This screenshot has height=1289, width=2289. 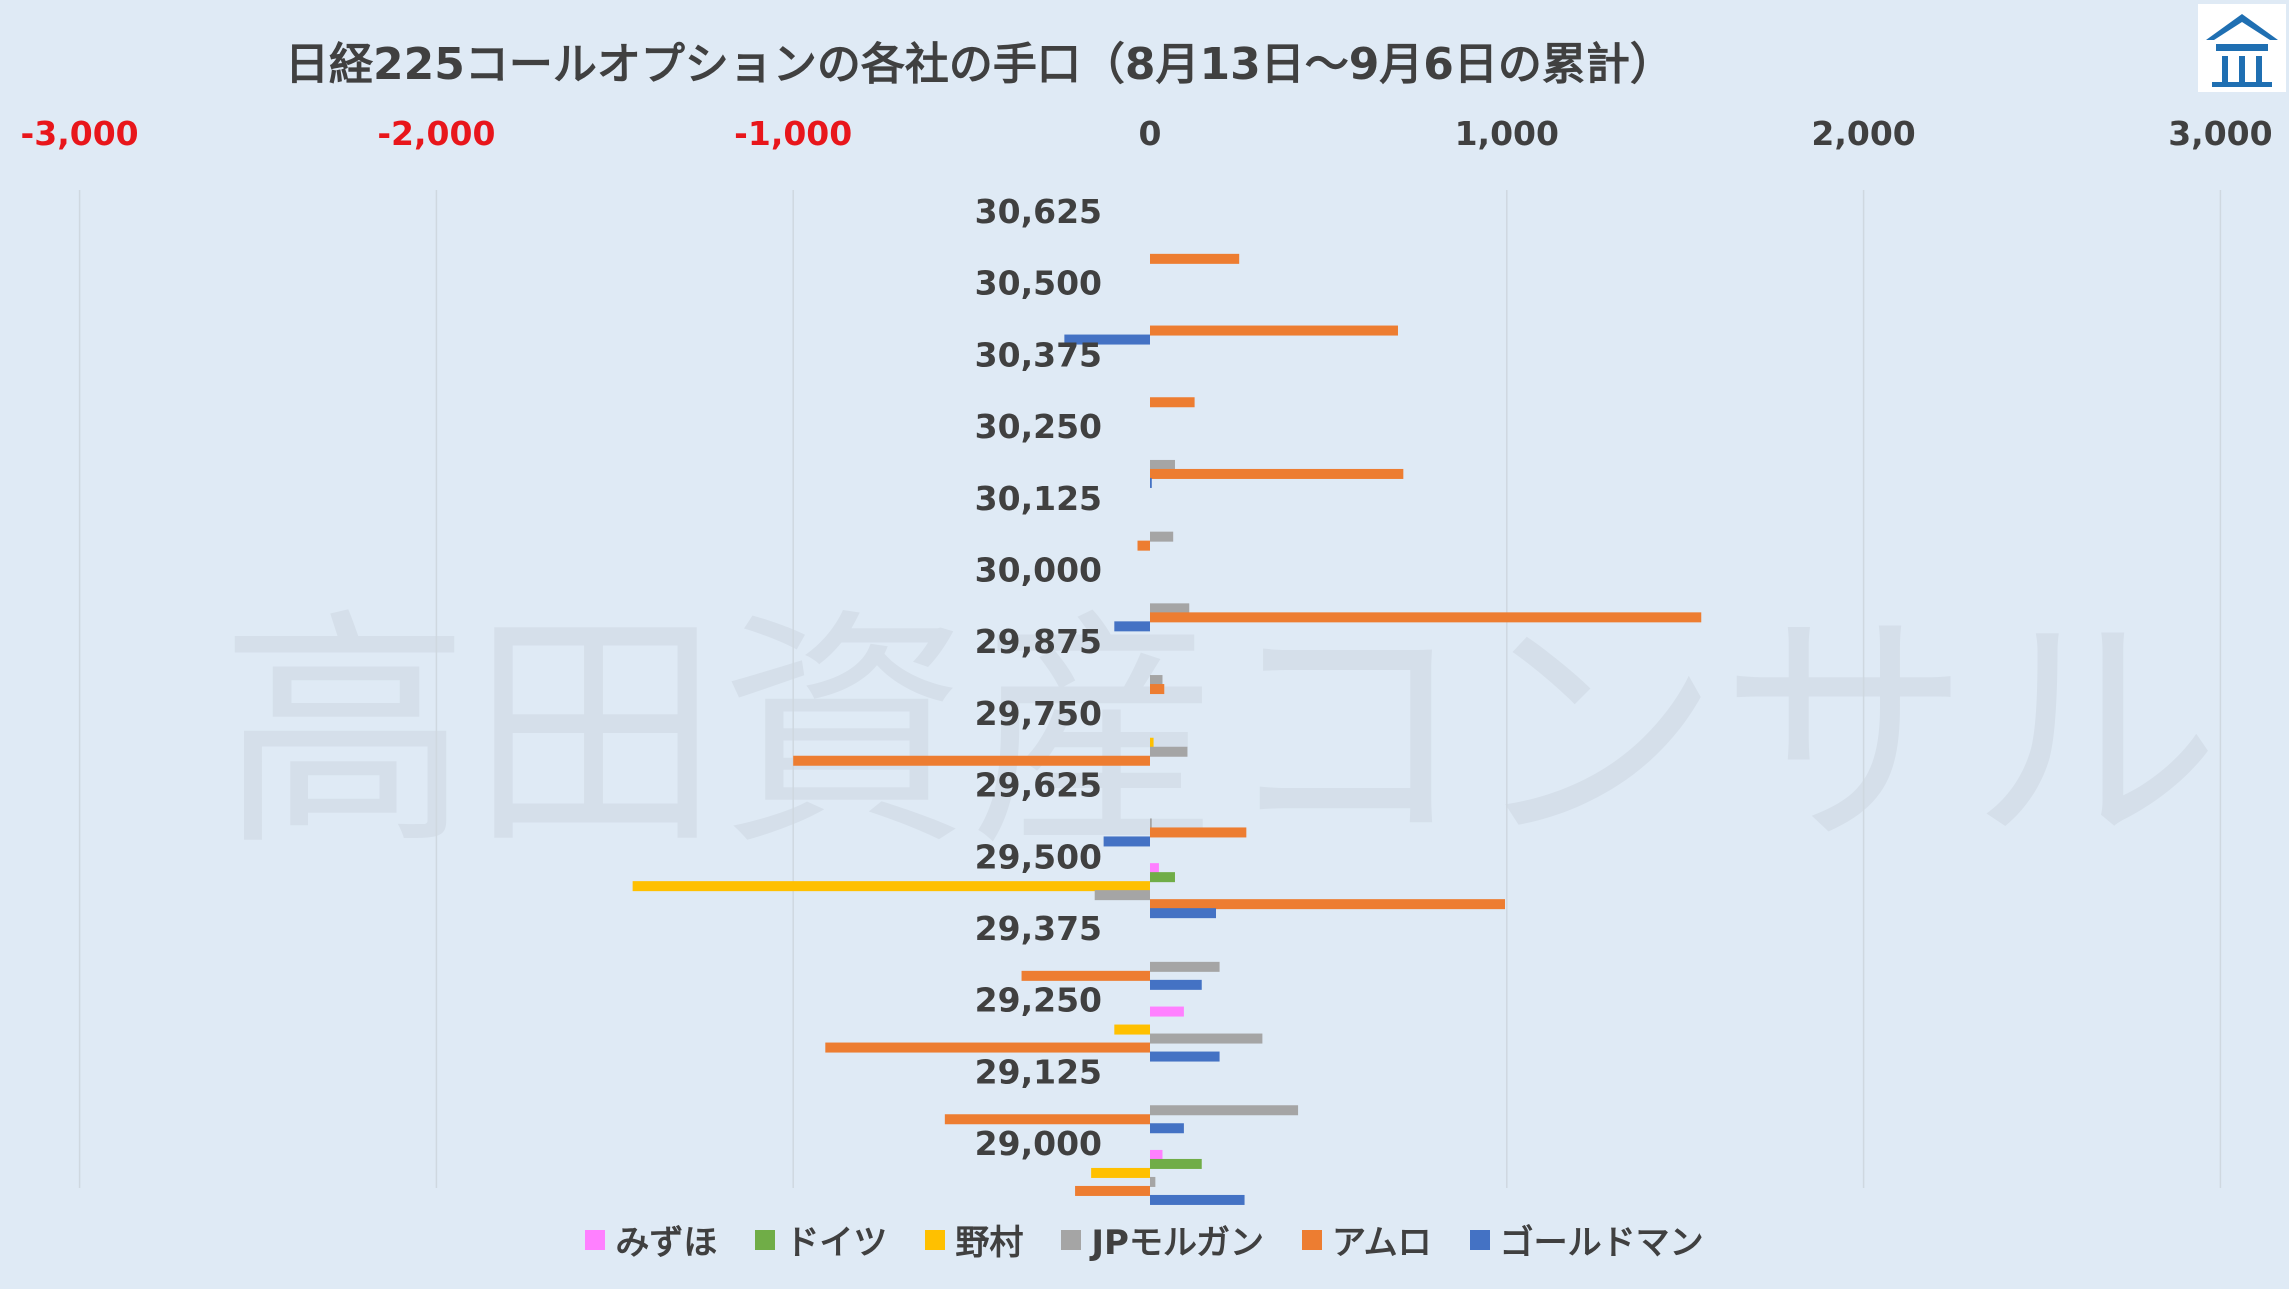 I want to click on x-tick-label: 1,000, so click(x=1507, y=133).